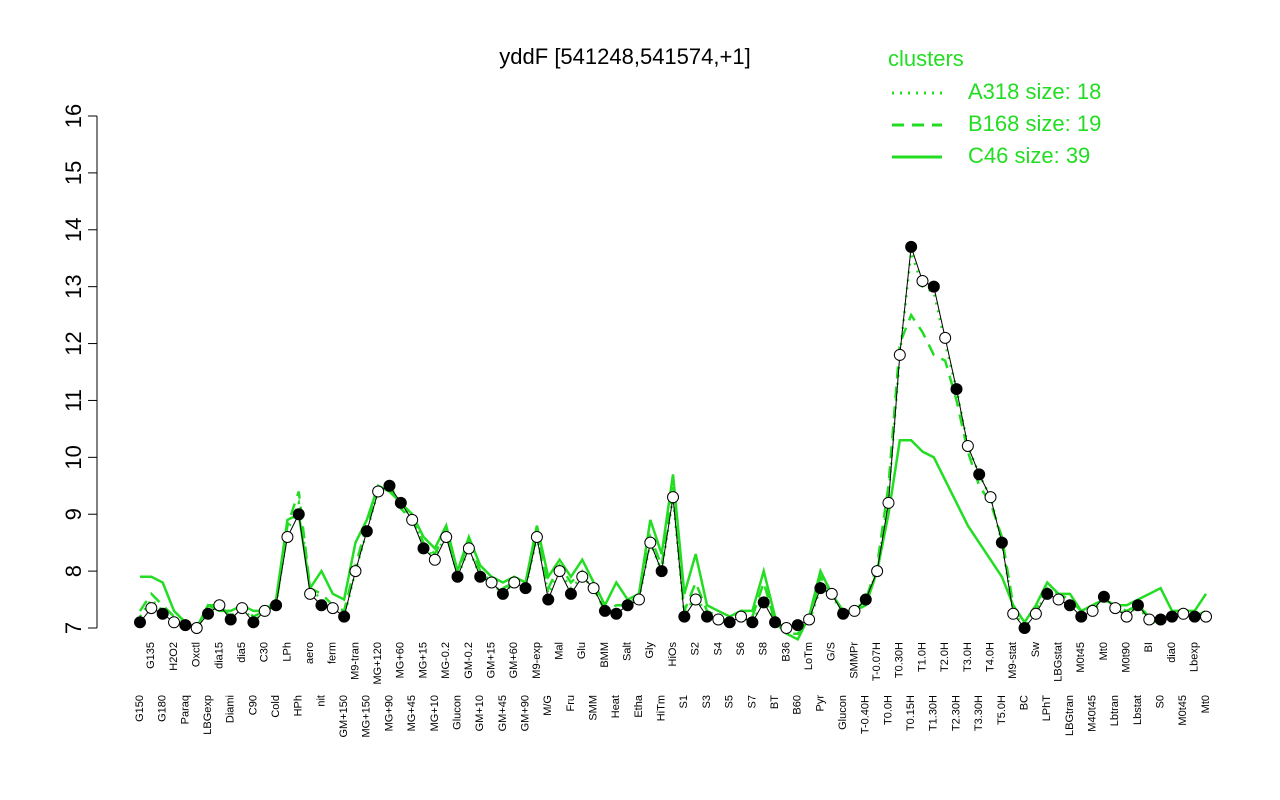  Describe the element at coordinates (707, 701) in the screenshot. I see `x-tick-label: S3` at that location.